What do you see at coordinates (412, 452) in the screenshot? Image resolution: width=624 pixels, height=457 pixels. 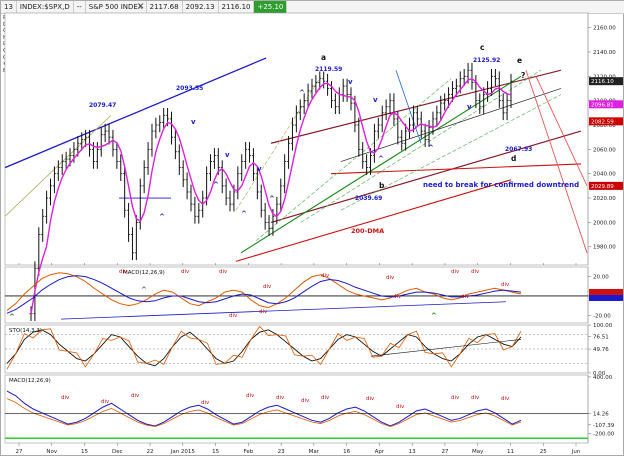 I see `x-tick-label: 13` at bounding box center [412, 452].